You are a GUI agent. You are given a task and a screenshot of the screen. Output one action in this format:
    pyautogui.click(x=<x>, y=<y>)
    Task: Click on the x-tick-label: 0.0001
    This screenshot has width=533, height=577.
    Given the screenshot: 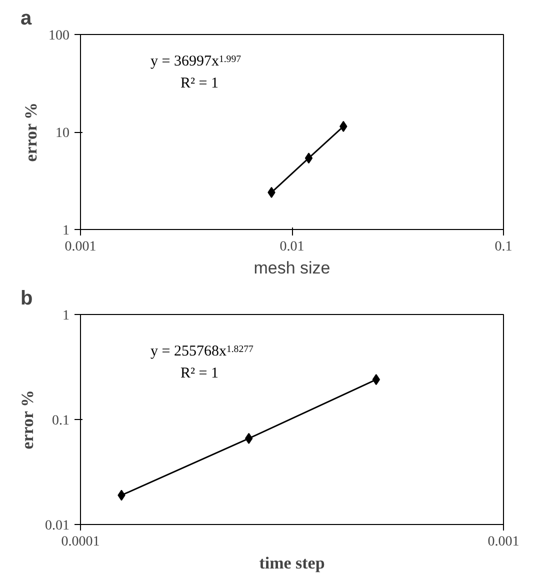 What is the action you would take?
    pyautogui.click(x=80, y=542)
    